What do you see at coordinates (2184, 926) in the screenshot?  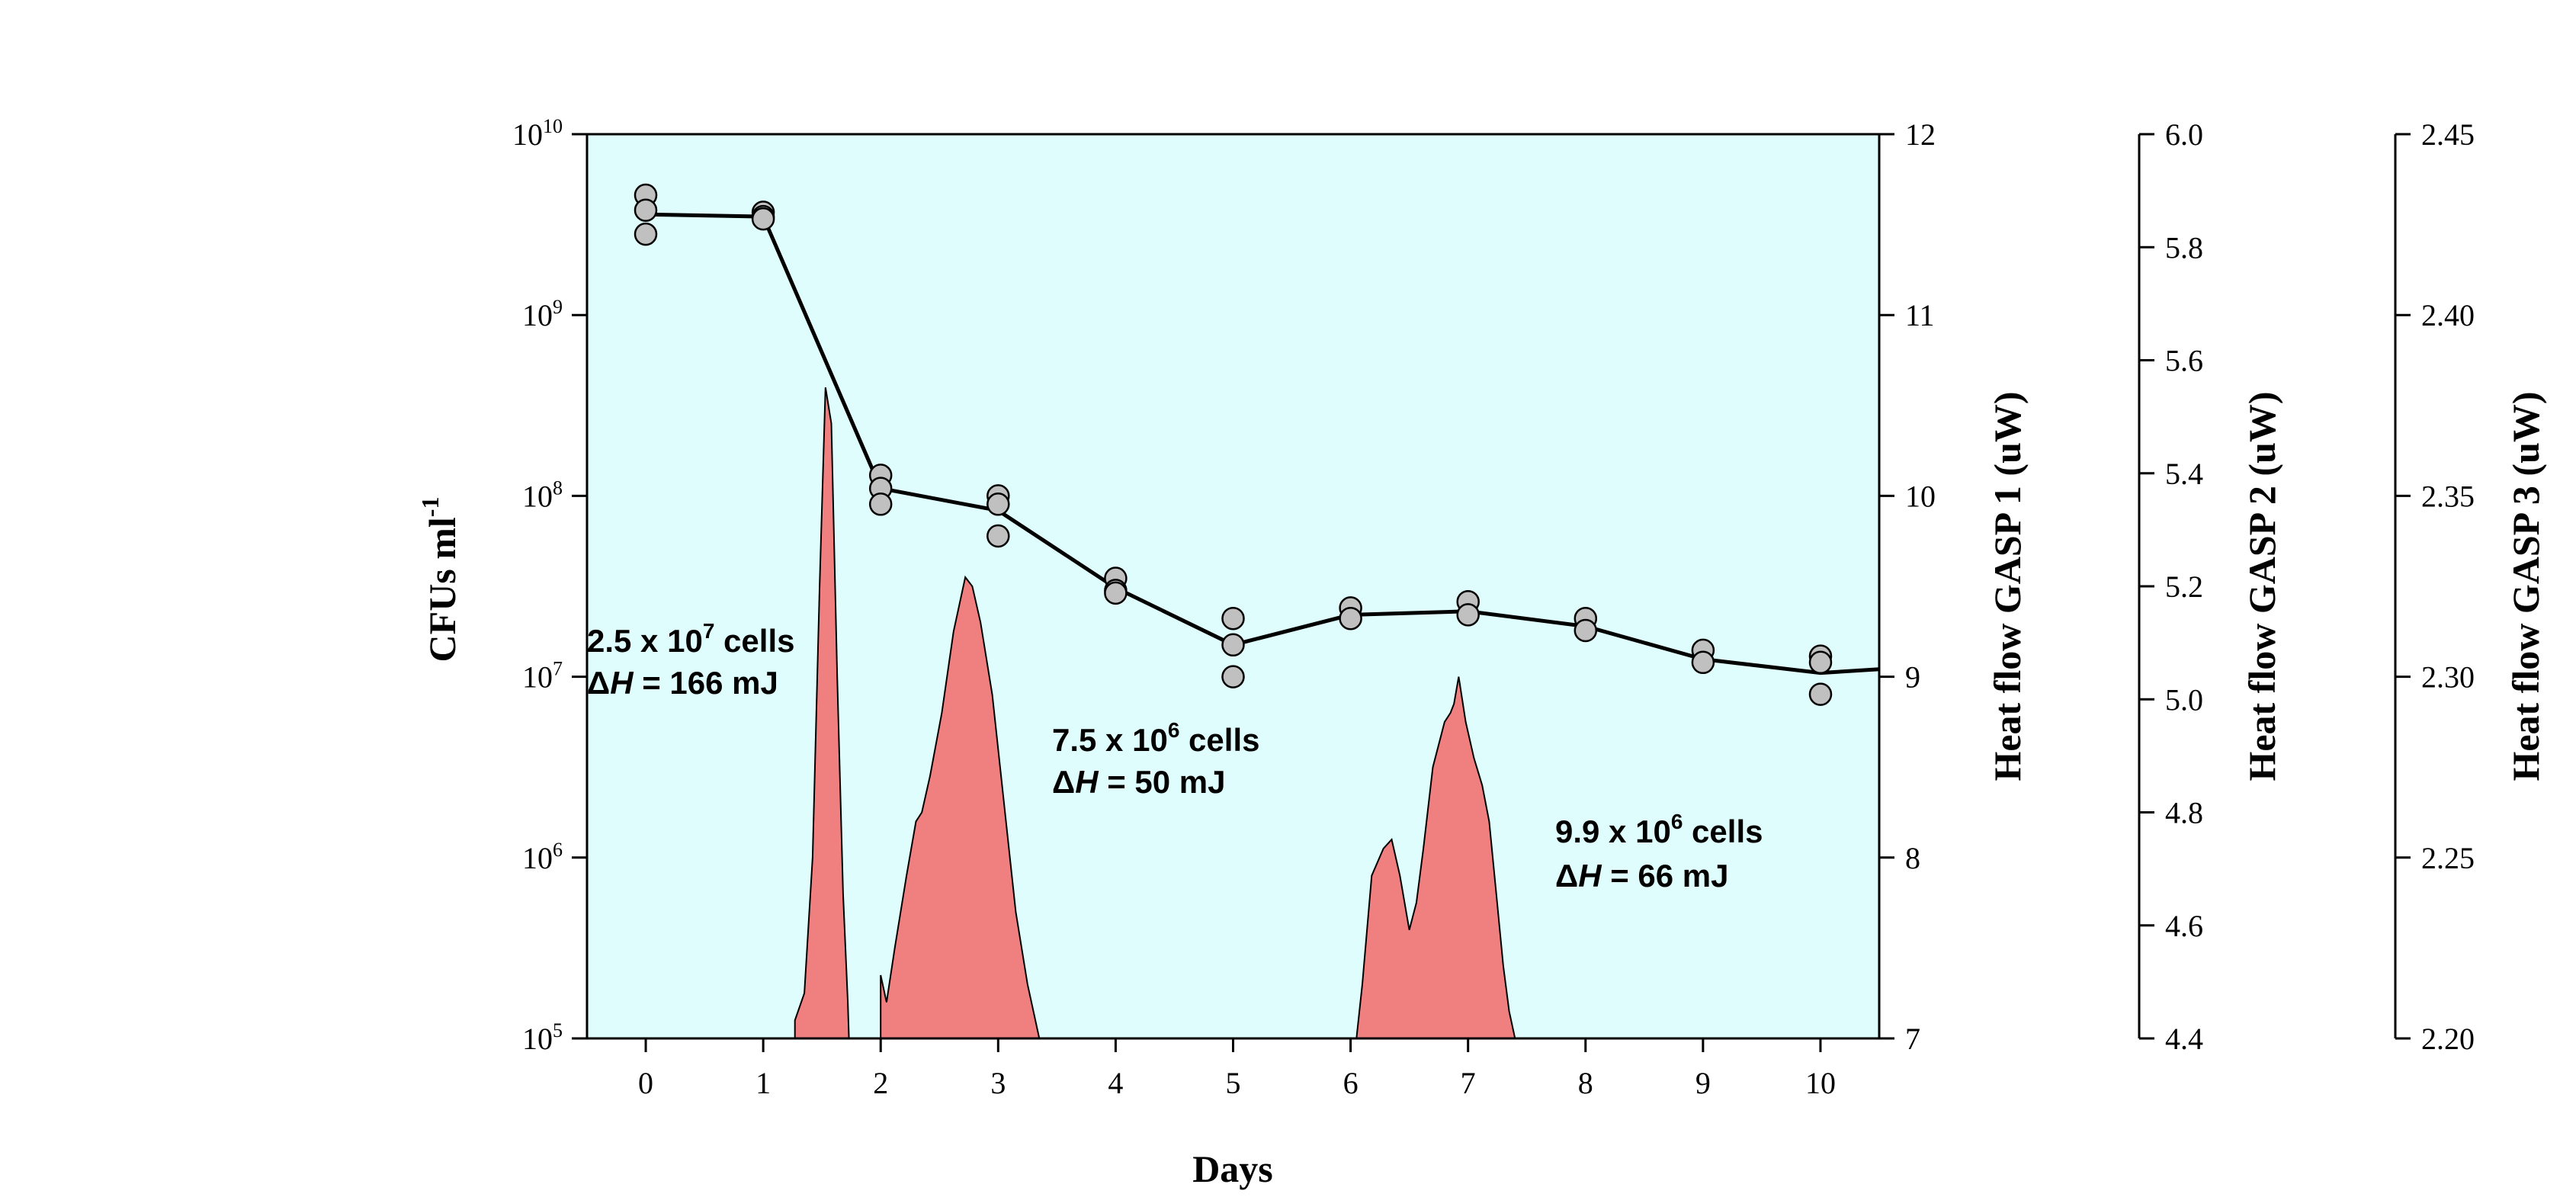 I see `right-tick-label: 4.6` at bounding box center [2184, 926].